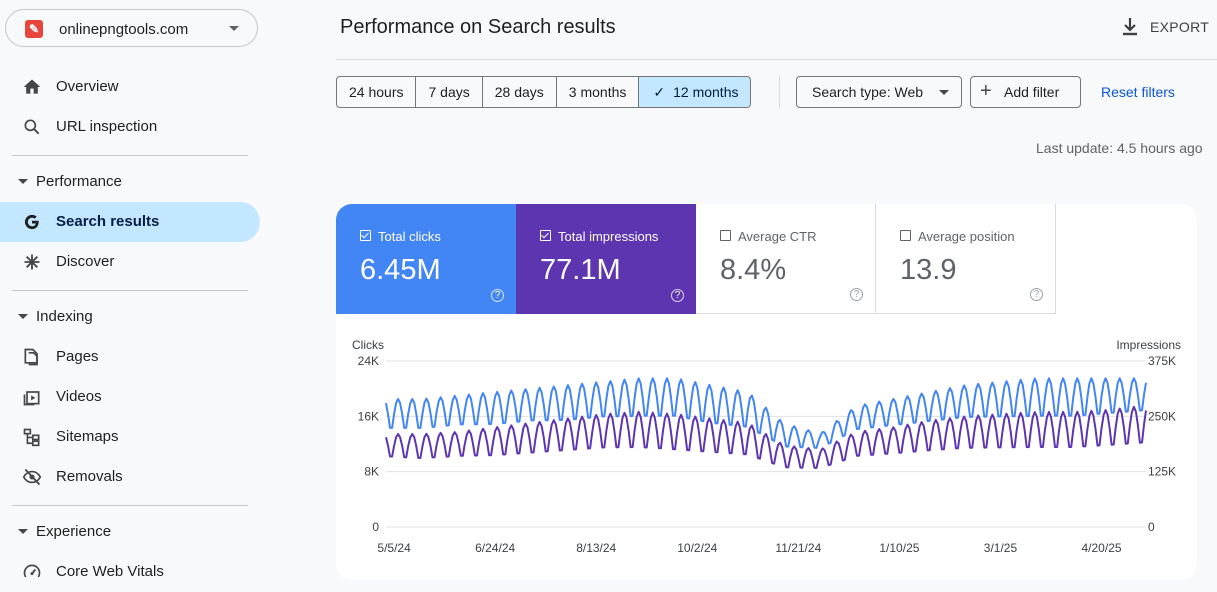  What do you see at coordinates (606, 259) in the screenshot?
I see `metric-total-impressions: Total impressions 77.1M ?` at bounding box center [606, 259].